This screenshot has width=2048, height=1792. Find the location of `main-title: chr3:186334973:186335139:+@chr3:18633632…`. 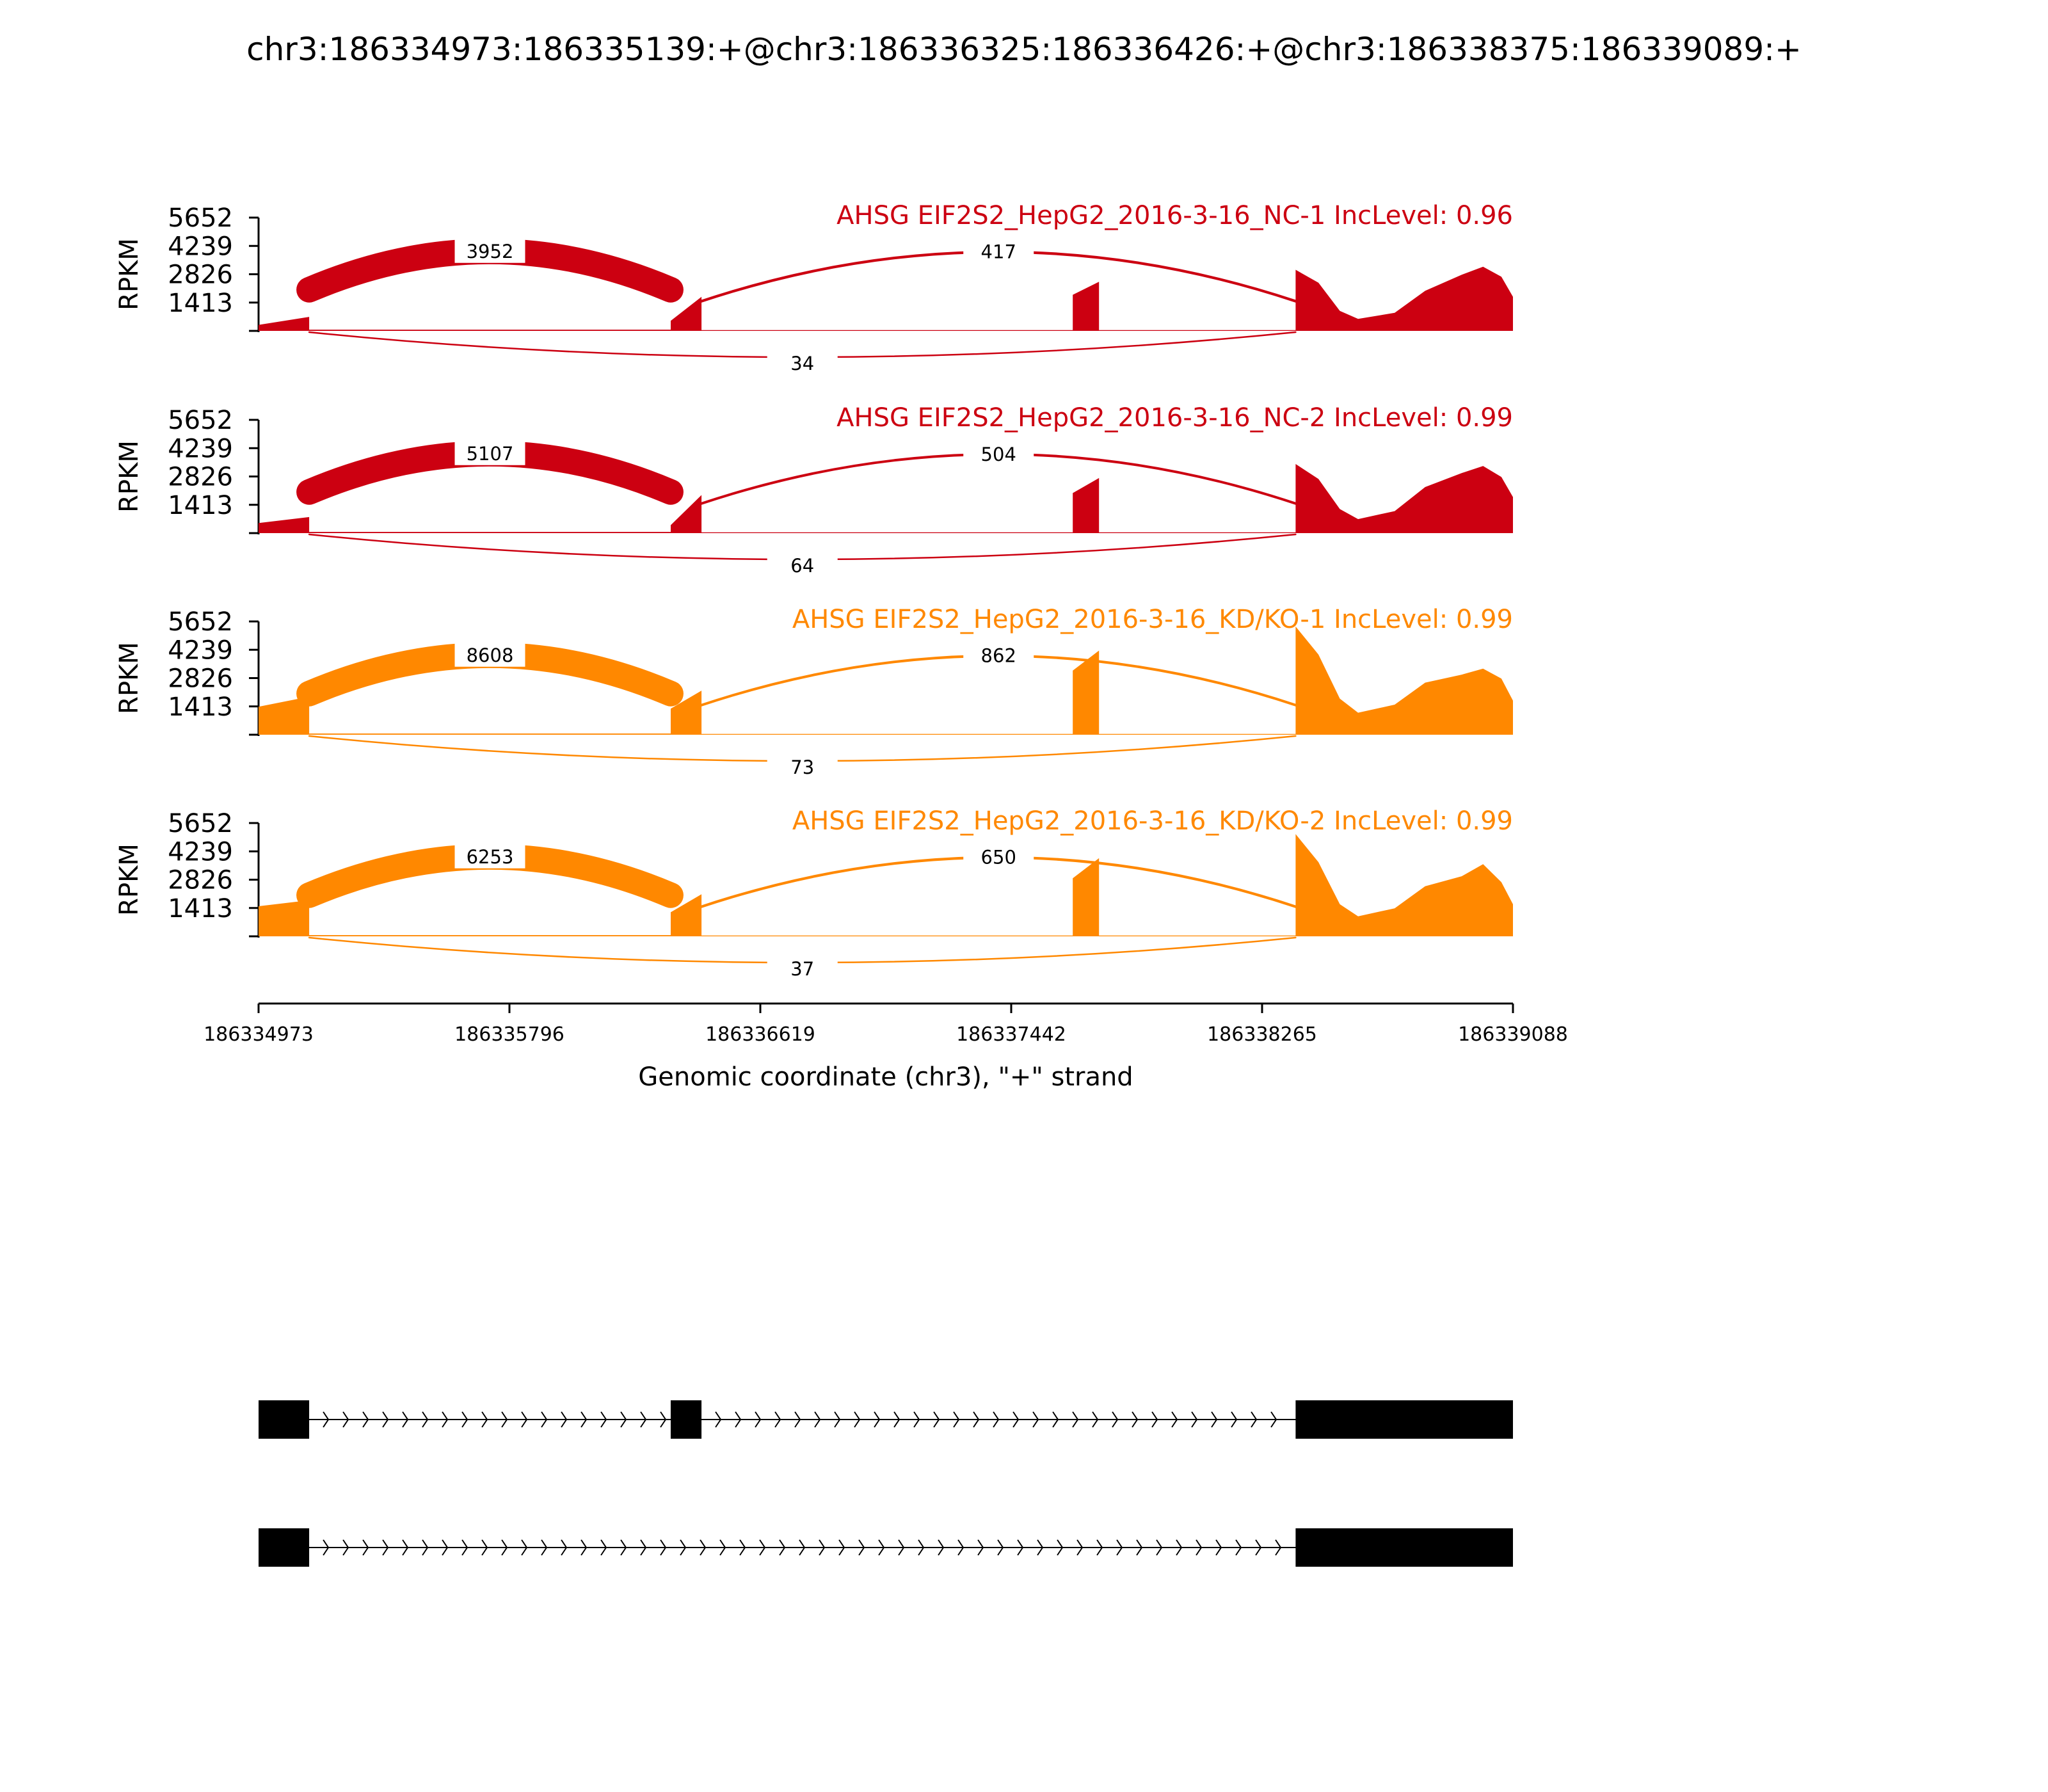

main-title: chr3:186334973:186335139:+@chr3:18633632… is located at coordinates (1024, 49).